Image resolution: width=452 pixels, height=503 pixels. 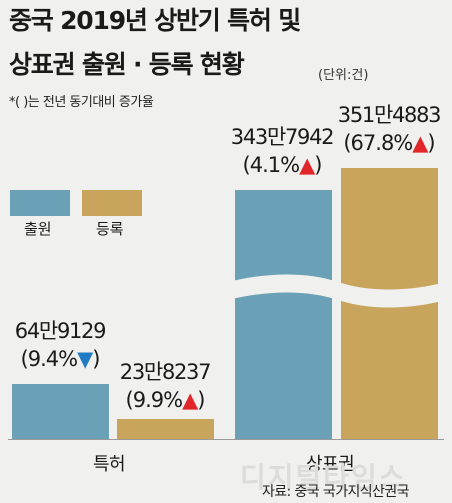 I want to click on bar-patent-registration, so click(x=165, y=429).